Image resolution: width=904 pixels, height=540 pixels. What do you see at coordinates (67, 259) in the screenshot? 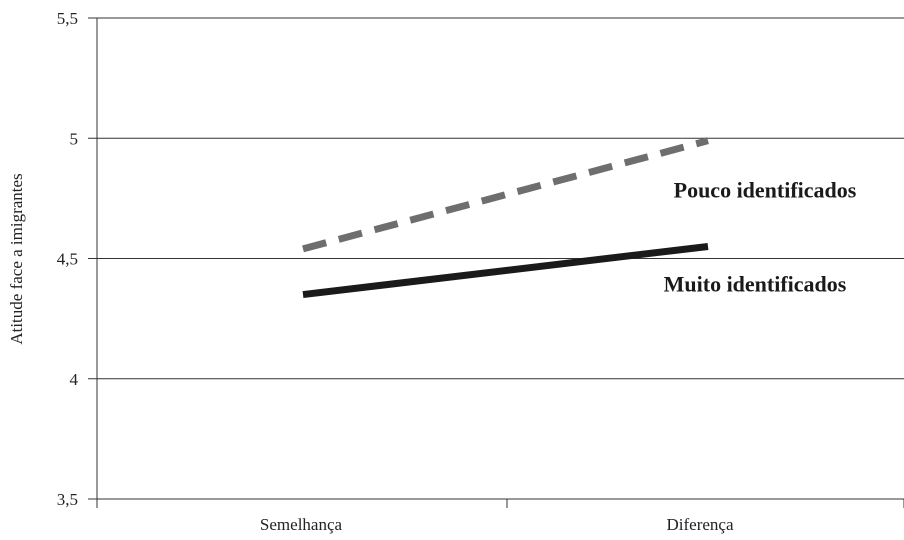
I see `y-tick-label: 4,5` at bounding box center [67, 259].